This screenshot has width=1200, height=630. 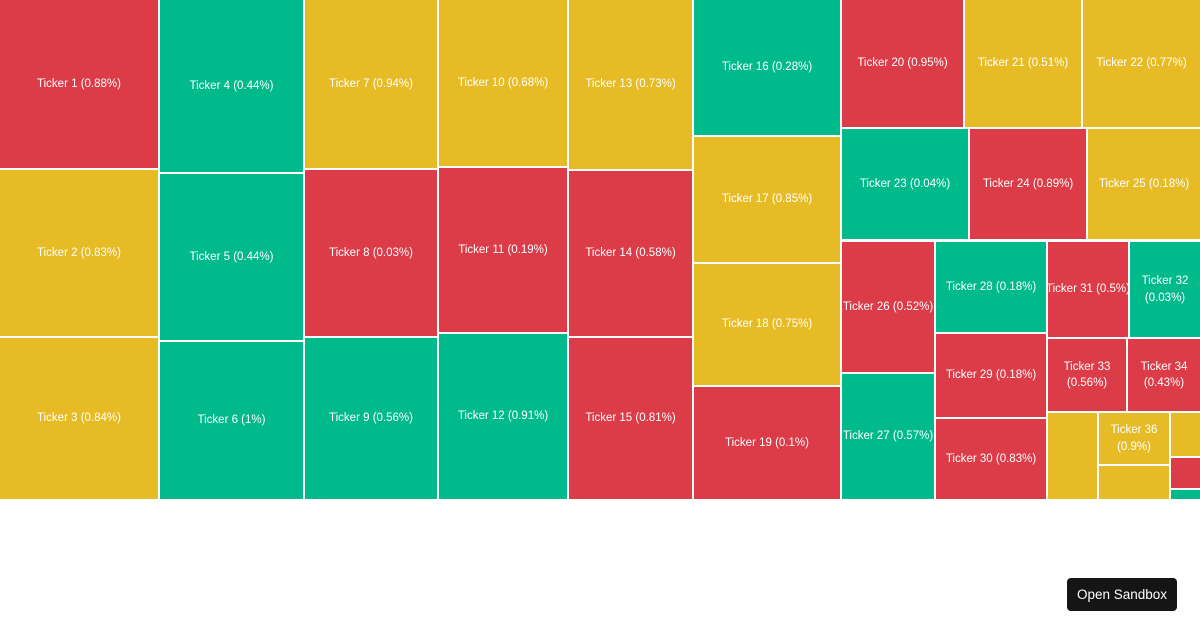 I want to click on treemap-cell: Ticker 9 (0.56%), so click(x=371, y=418).